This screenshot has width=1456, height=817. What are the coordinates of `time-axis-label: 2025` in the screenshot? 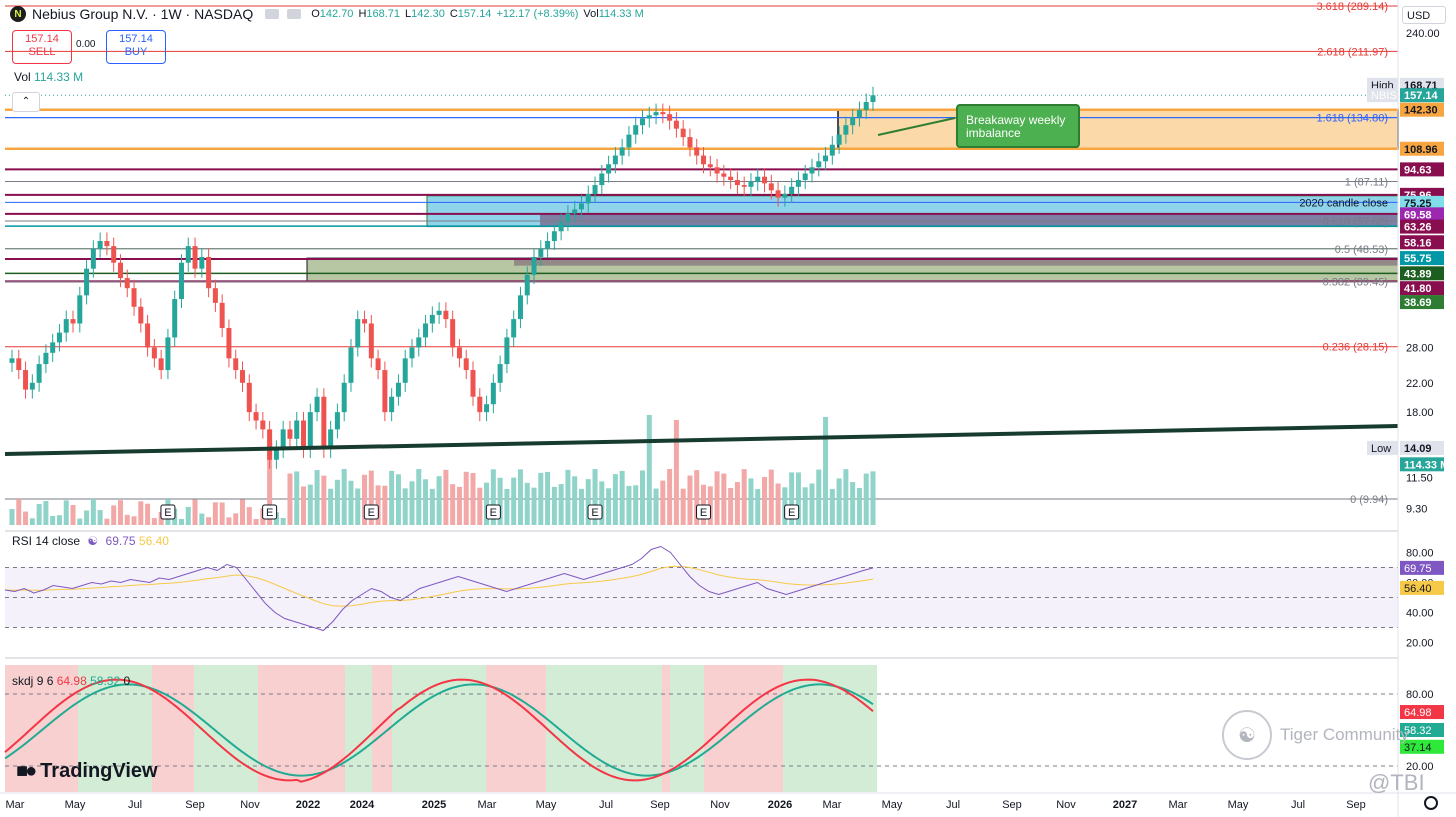 It's located at (434, 805).